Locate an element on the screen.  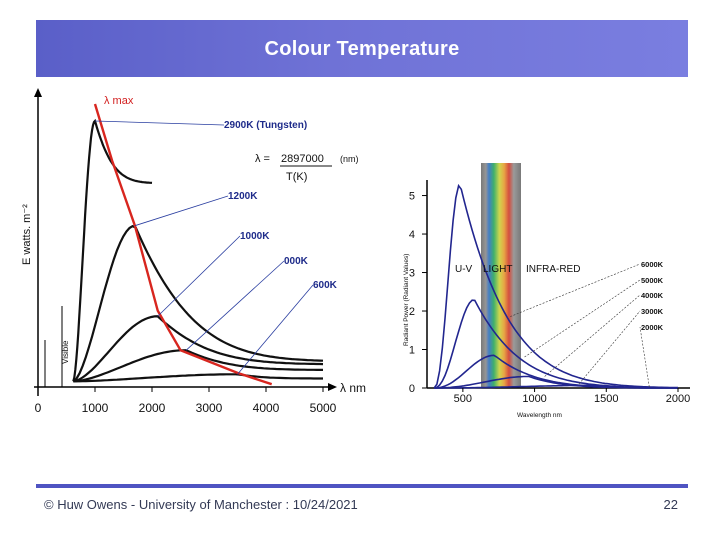
right-x-tick-label: 1500 is located at coordinates (606, 399).